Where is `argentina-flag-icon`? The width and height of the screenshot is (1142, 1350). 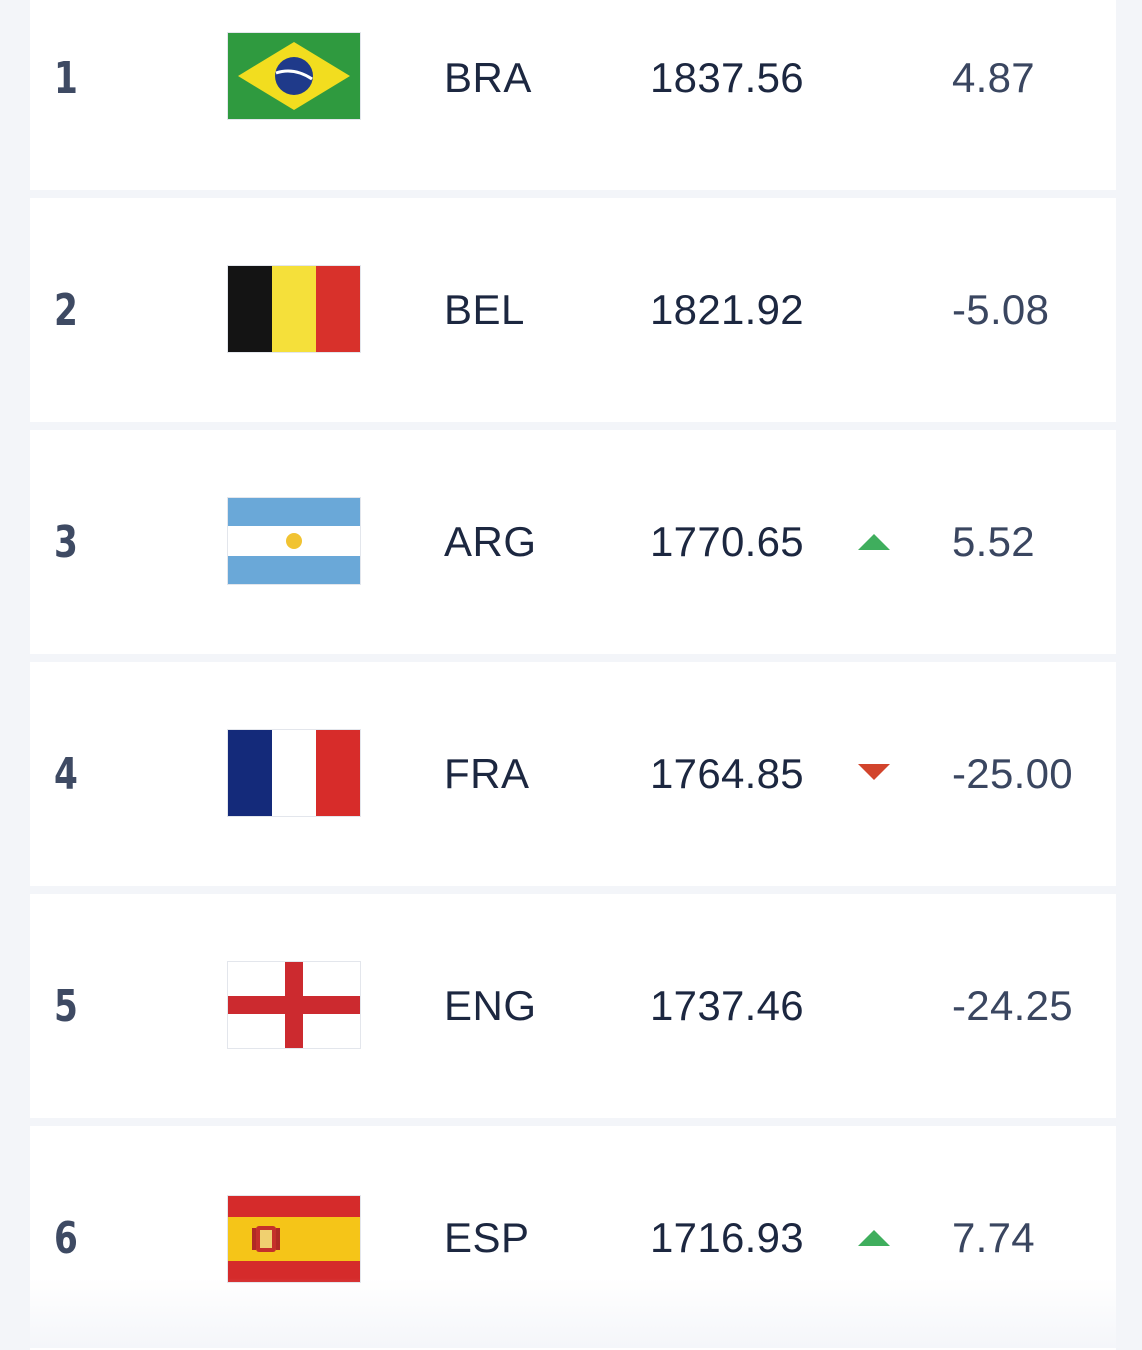
argentina-flag-icon is located at coordinates (294, 541).